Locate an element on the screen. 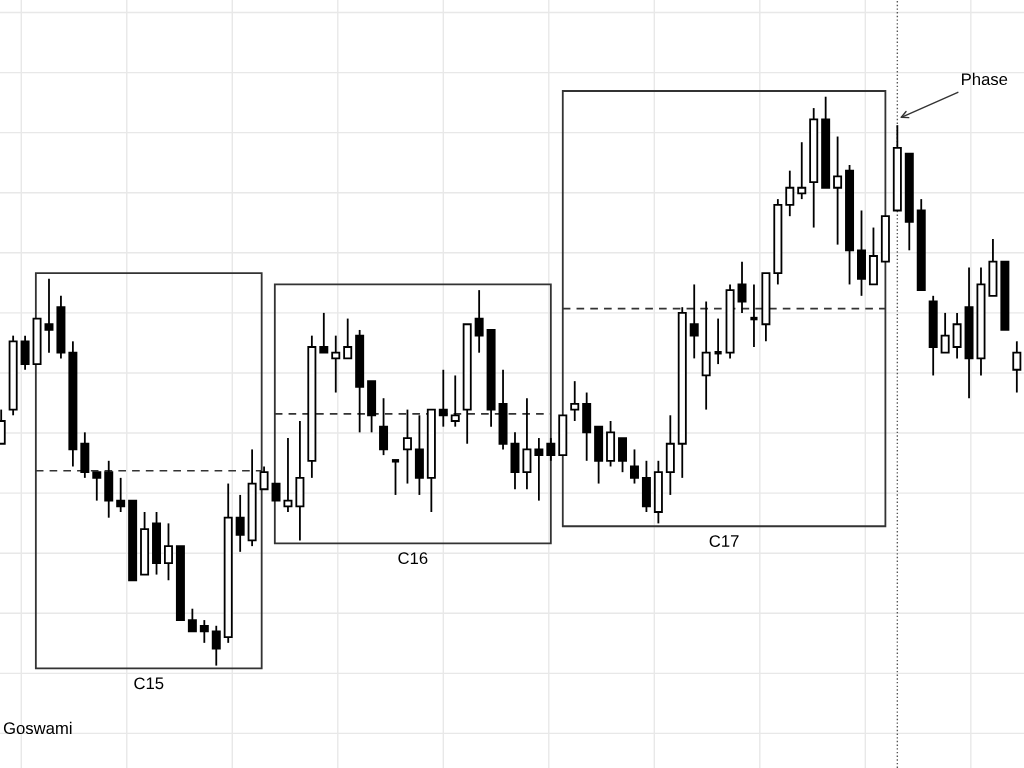 This screenshot has height=768, width=1024. text: Phase is located at coordinates (985, 79).